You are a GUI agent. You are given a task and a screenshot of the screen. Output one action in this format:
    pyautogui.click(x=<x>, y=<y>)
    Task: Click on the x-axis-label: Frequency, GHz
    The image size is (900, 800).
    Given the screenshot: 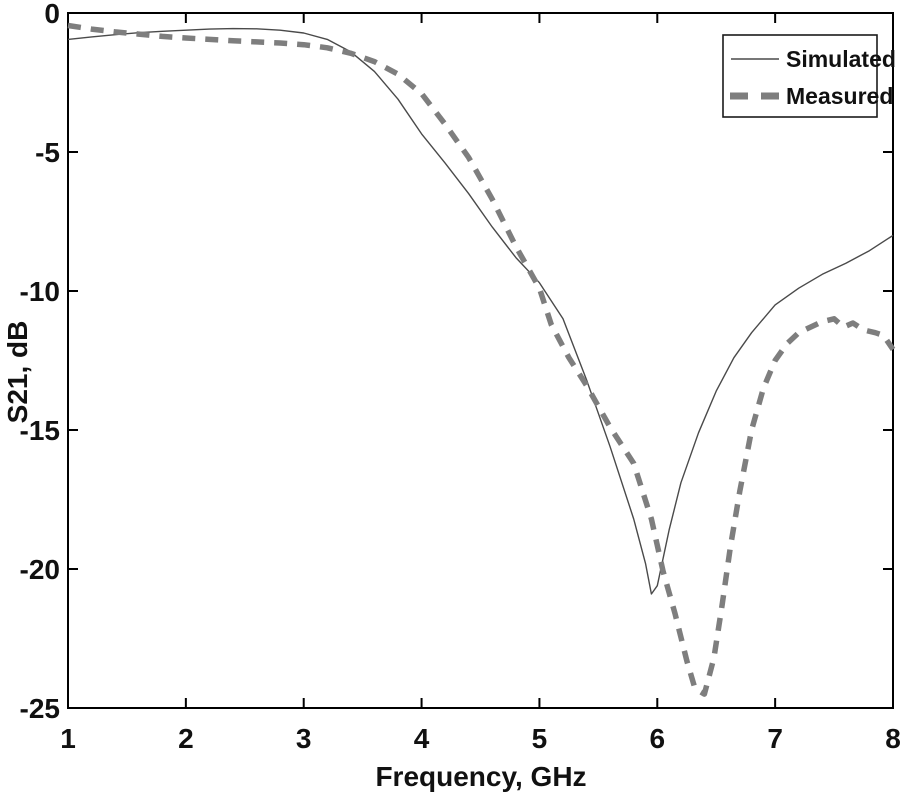 What is the action you would take?
    pyautogui.click(x=480, y=776)
    